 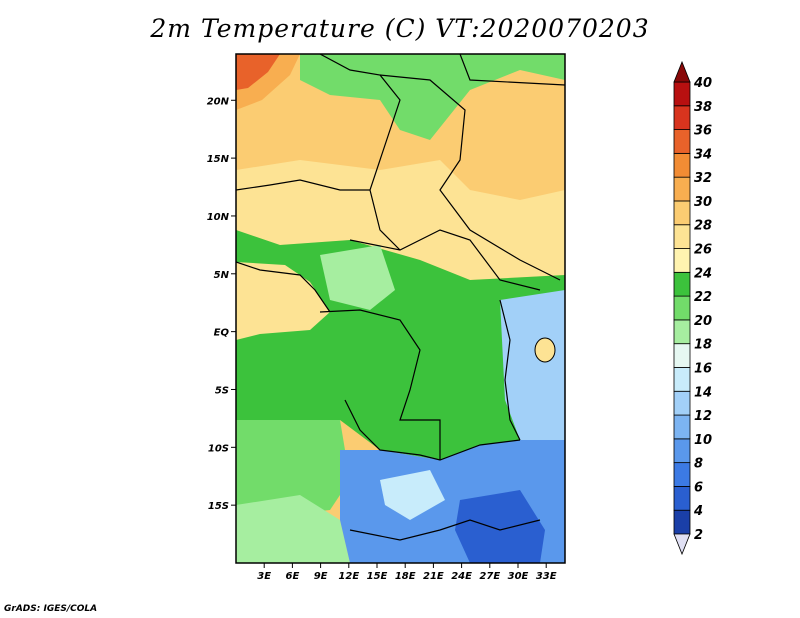 What do you see at coordinates (703, 368) in the screenshot?
I see `colorbar-label: 16` at bounding box center [703, 368].